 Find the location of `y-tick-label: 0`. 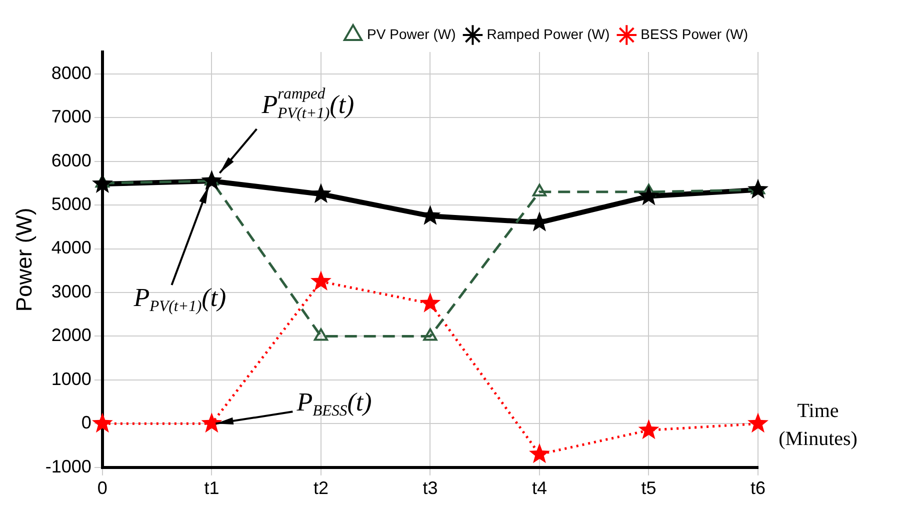

y-tick-label: 0 is located at coordinates (86, 422).